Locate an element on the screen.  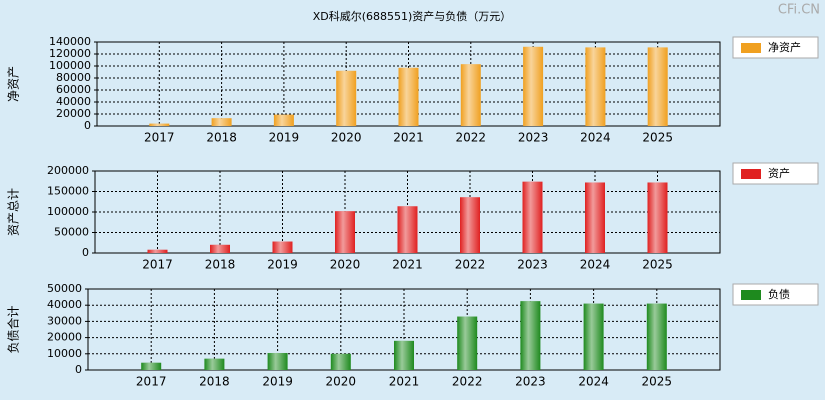
watermark: CFi.CN is located at coordinates (799, 10).